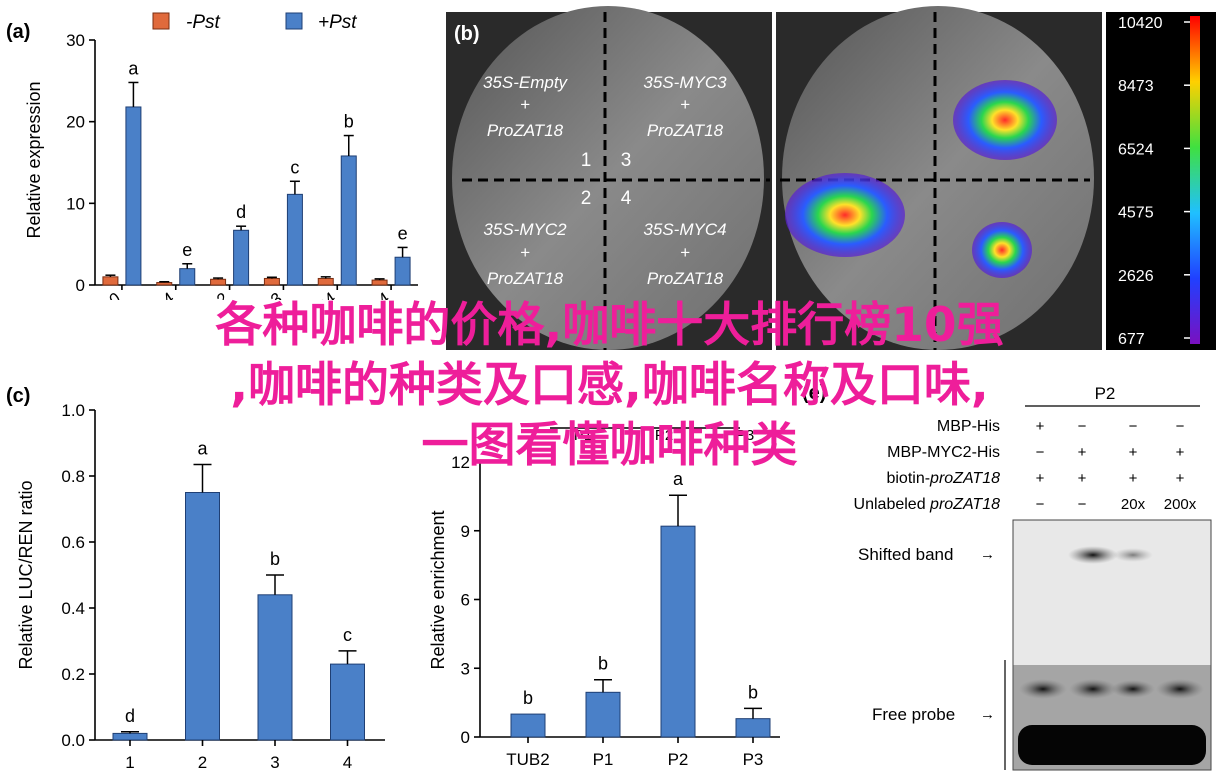  I want to click on panel-e-label: (e), so click(814, 393).